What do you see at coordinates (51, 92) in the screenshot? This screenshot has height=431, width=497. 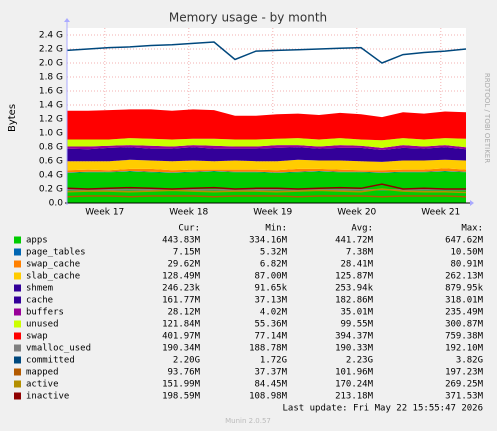 I see `y-tick-label: 1.6 G` at bounding box center [51, 92].